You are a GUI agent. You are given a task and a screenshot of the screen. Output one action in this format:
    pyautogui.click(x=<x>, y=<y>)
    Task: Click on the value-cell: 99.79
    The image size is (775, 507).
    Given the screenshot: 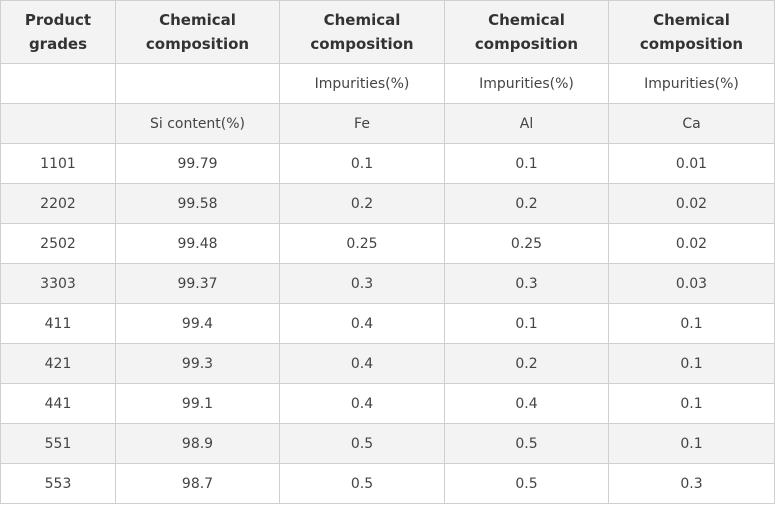 What is the action you would take?
    pyautogui.click(x=197, y=163)
    